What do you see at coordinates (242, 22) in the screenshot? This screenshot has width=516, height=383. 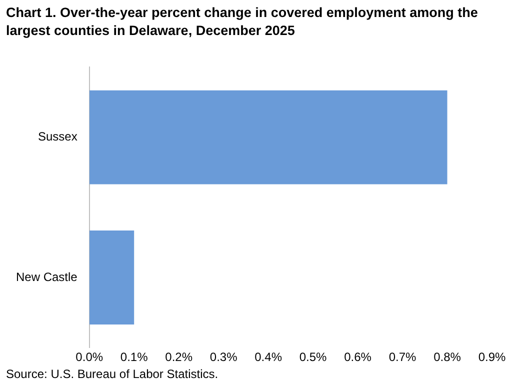 I see `chart-title: Chart 1. Over-the-year percent change in covered employment among the largest counties in Delaware, December 2025` at bounding box center [242, 22].